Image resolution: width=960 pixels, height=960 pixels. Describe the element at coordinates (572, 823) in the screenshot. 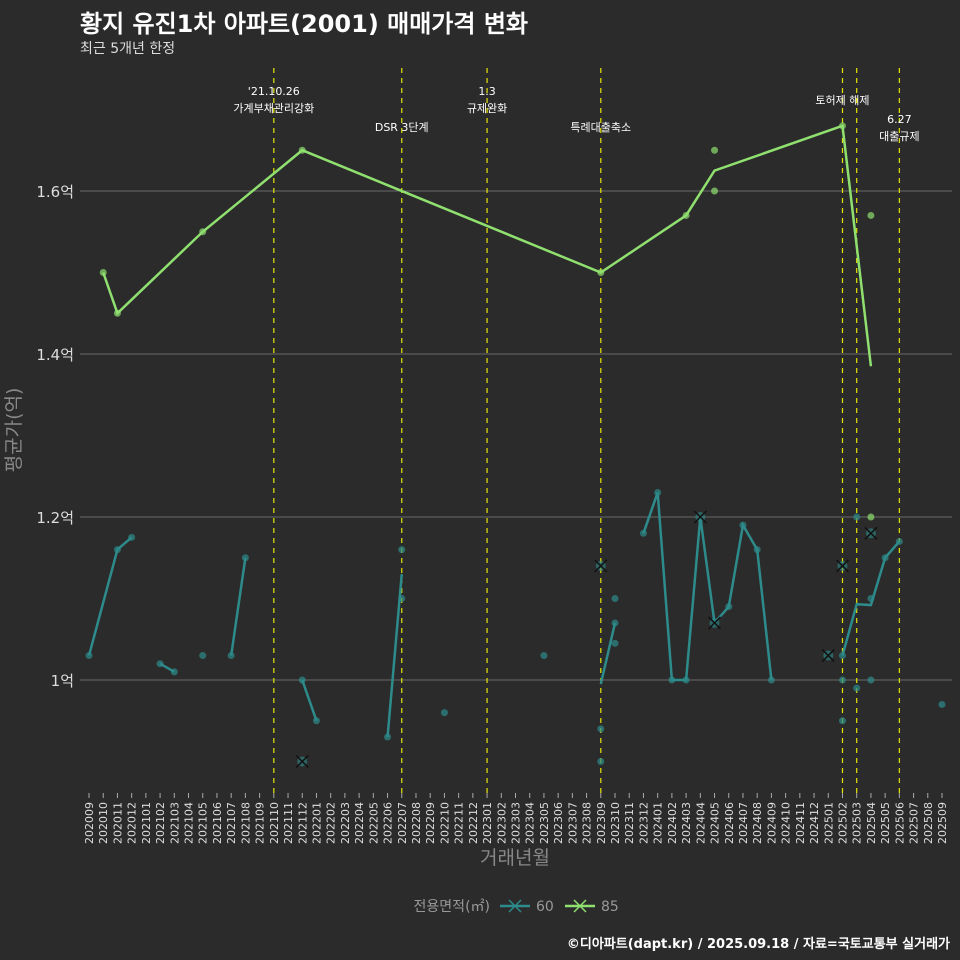

I see `x-tick-label: 202307` at that location.